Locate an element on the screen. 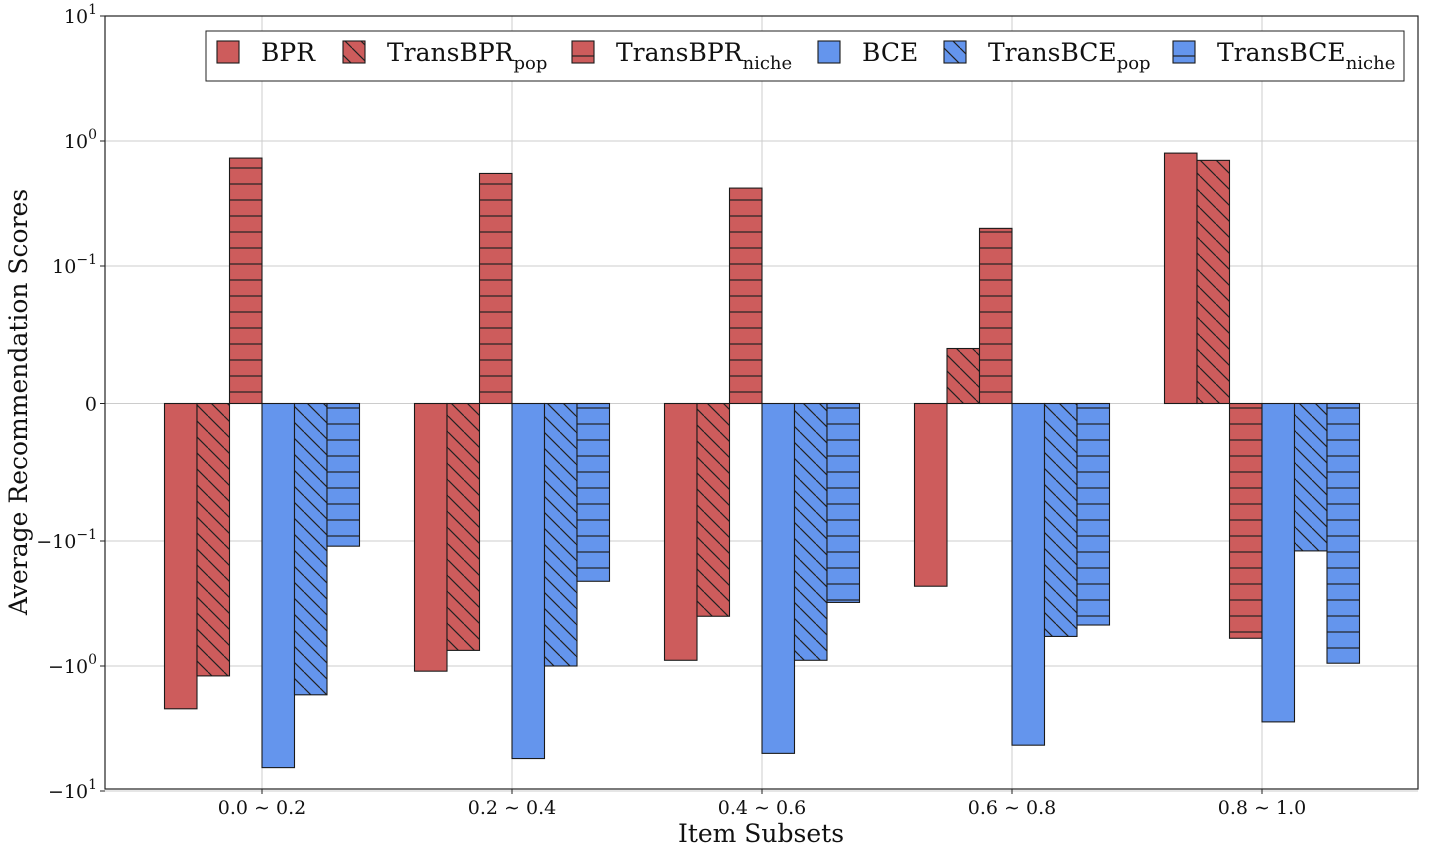 This screenshot has width=1435, height=859. x-tick-label: 0.4 ∼ 0.6 is located at coordinates (762, 808).